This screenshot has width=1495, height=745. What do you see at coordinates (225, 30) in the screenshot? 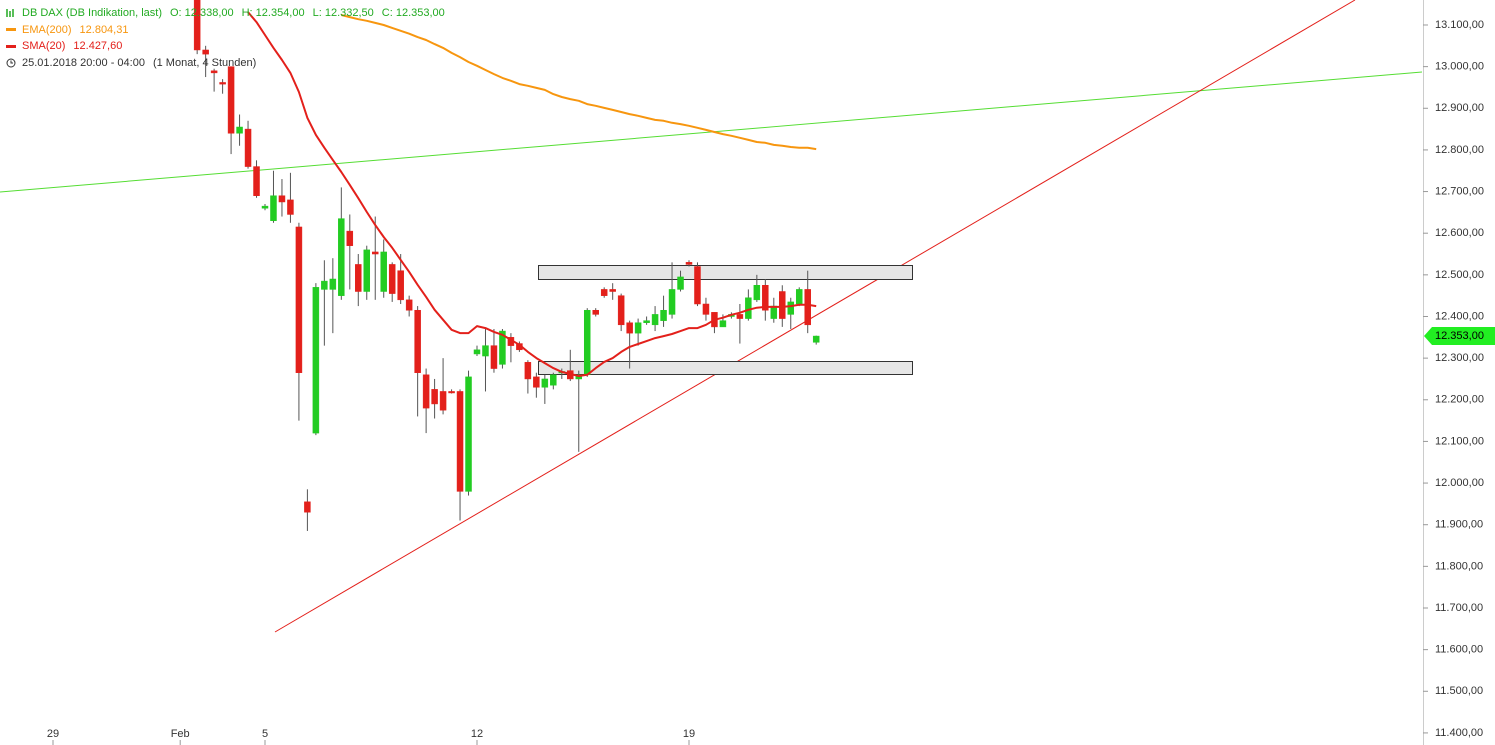
I see `legend-row: EMA(200) 12.804,31` at bounding box center [225, 30].